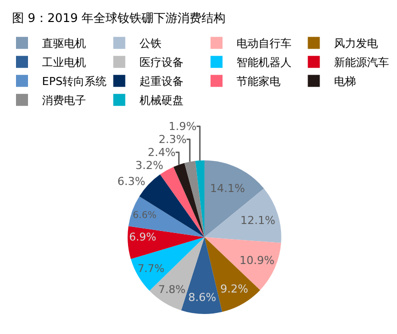 The height and width of the screenshot is (334, 397). I want to click on legend-label: EPS转向系统, so click(74, 81).